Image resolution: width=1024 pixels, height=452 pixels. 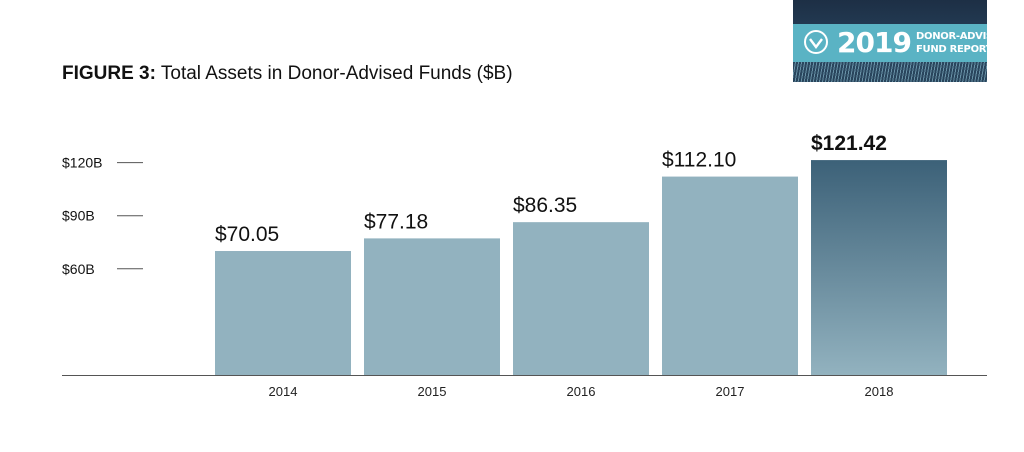 I want to click on y-tick-label-120: $120B, so click(x=82, y=163).